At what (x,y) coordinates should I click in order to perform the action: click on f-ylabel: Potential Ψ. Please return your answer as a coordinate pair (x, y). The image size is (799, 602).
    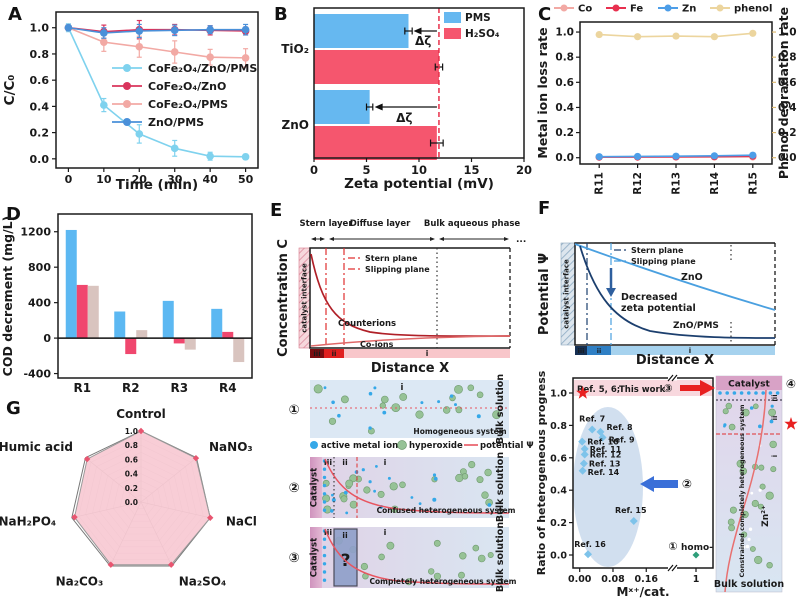
    Looking at the image, I should click on (544, 294).